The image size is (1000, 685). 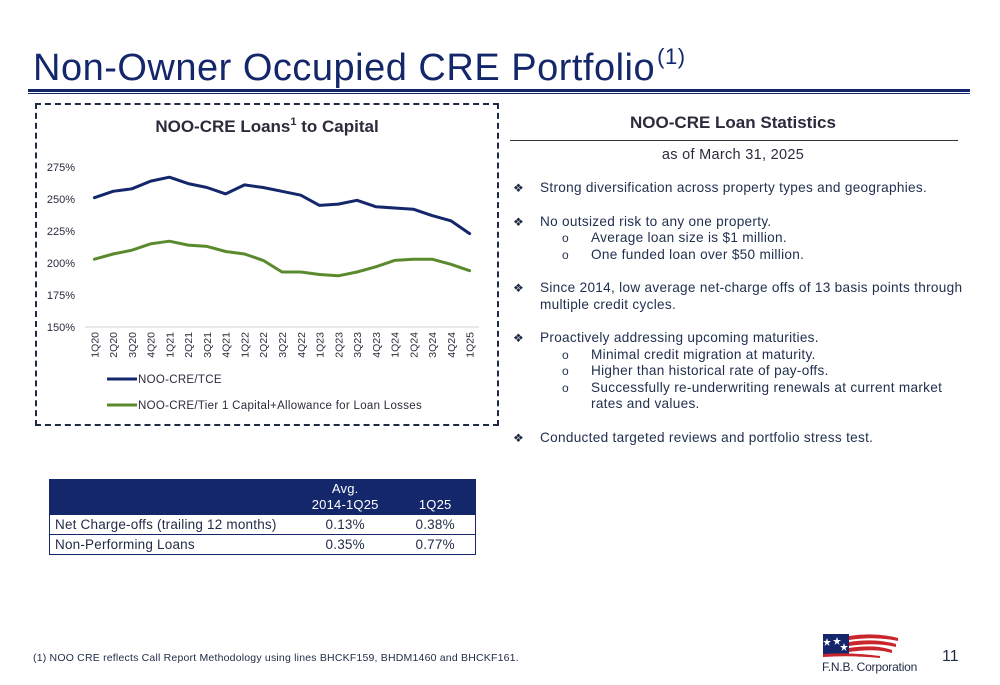 What do you see at coordinates (345, 544) in the screenshot?
I see `row-avg-value: 0.35%` at bounding box center [345, 544].